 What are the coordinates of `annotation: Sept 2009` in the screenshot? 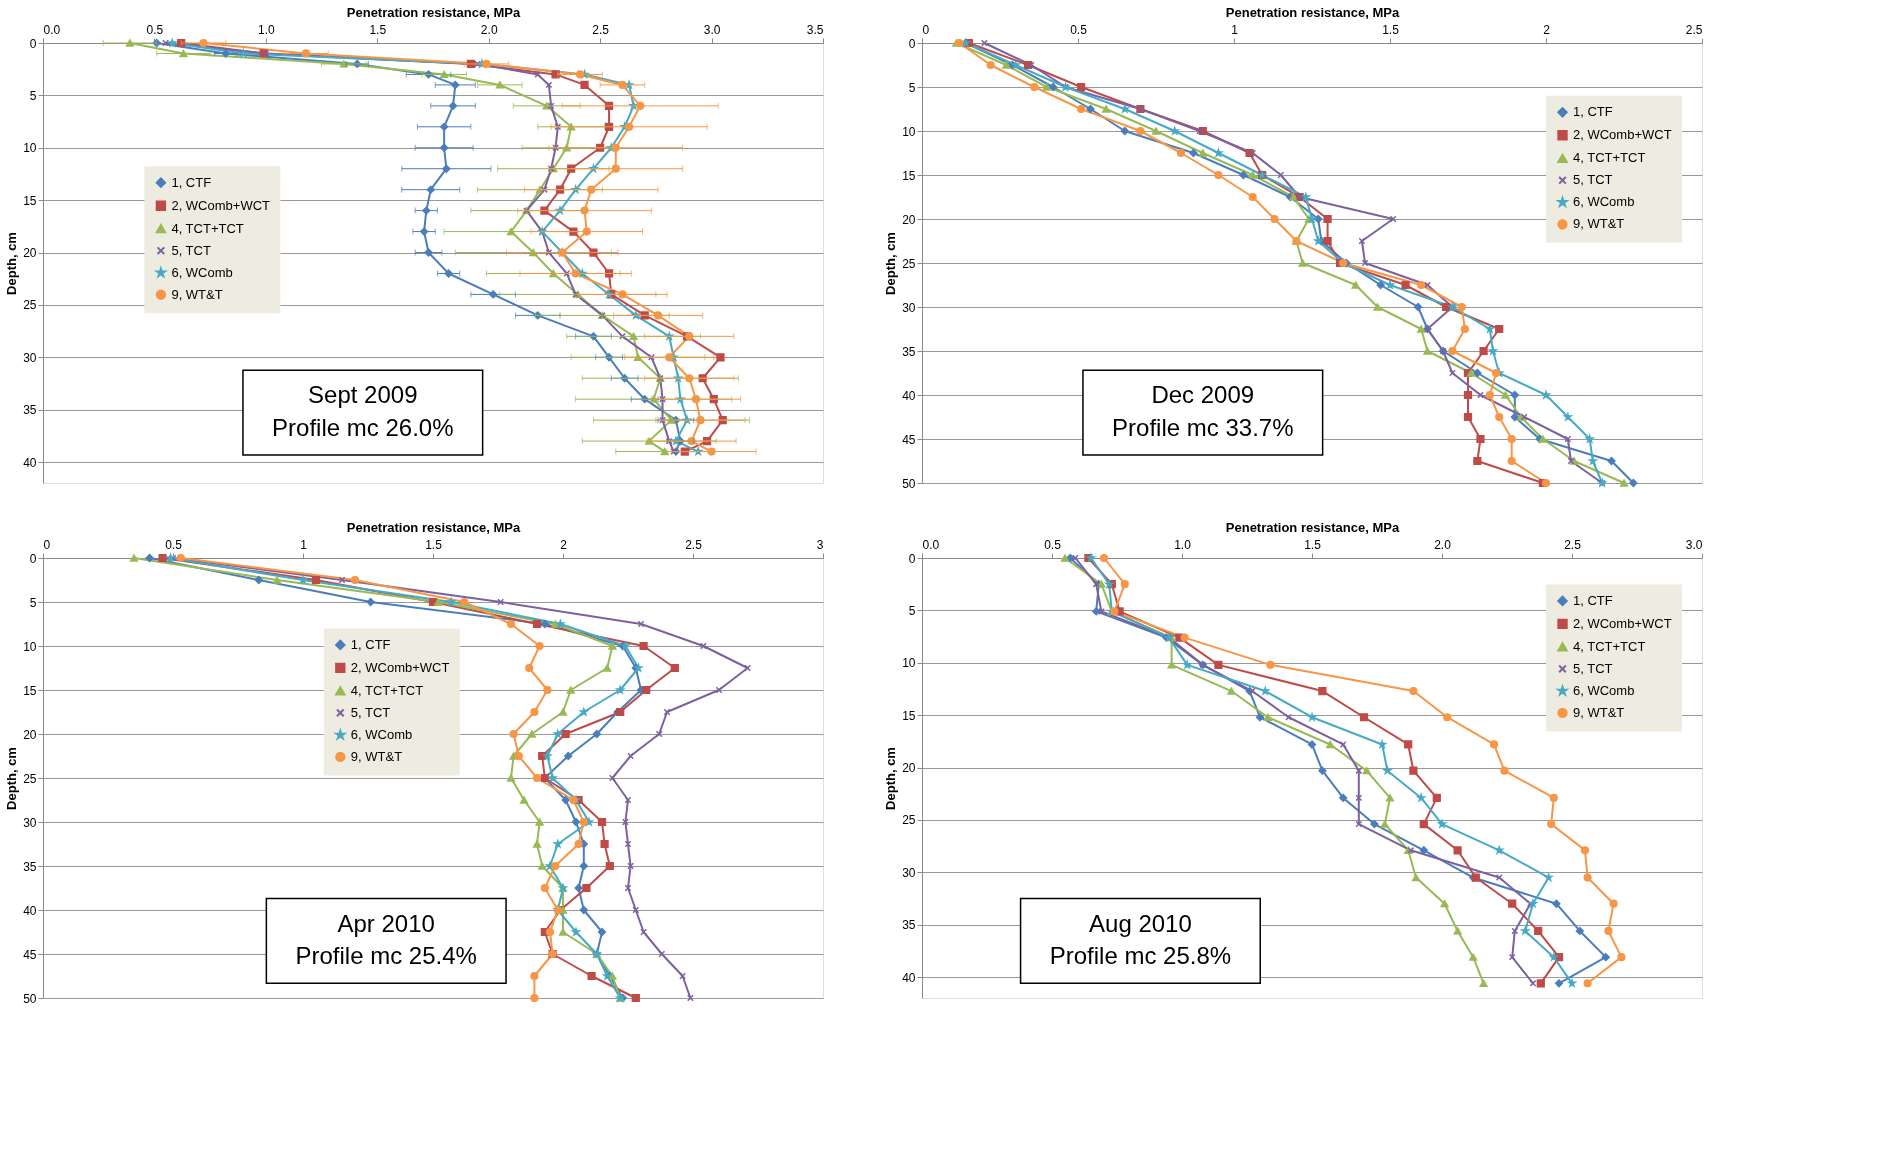 It's located at (363, 395).